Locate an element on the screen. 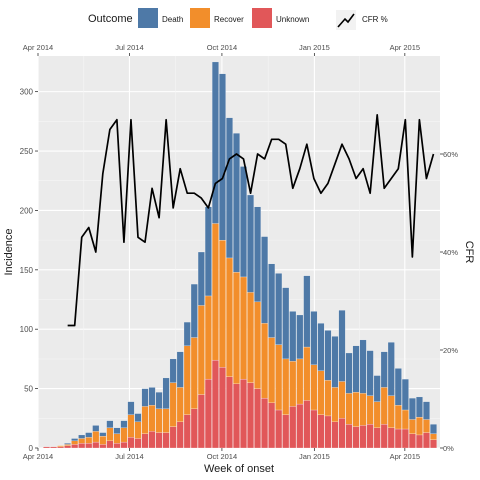 Image resolution: width=480 pixels, height=480 pixels. legend-title: Outcome is located at coordinates (110, 19).